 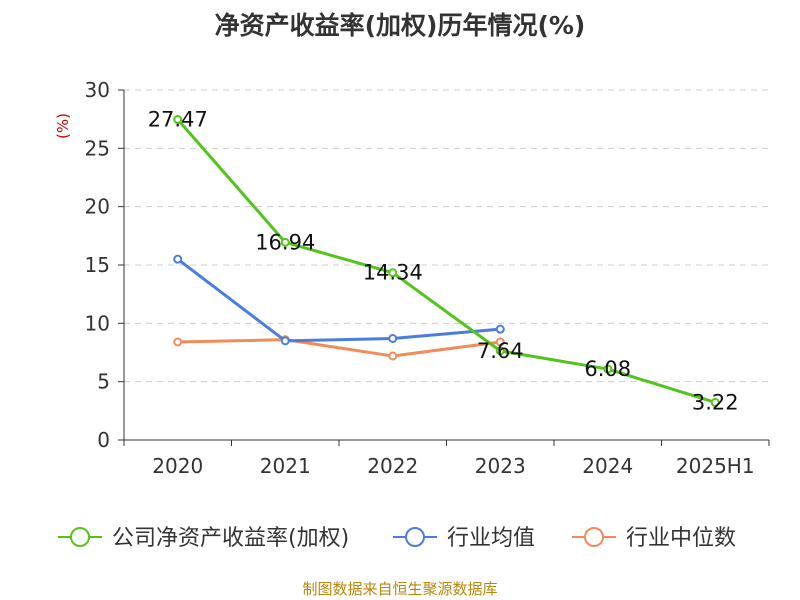 I want to click on y-tick-label: 20, so click(x=97, y=207).